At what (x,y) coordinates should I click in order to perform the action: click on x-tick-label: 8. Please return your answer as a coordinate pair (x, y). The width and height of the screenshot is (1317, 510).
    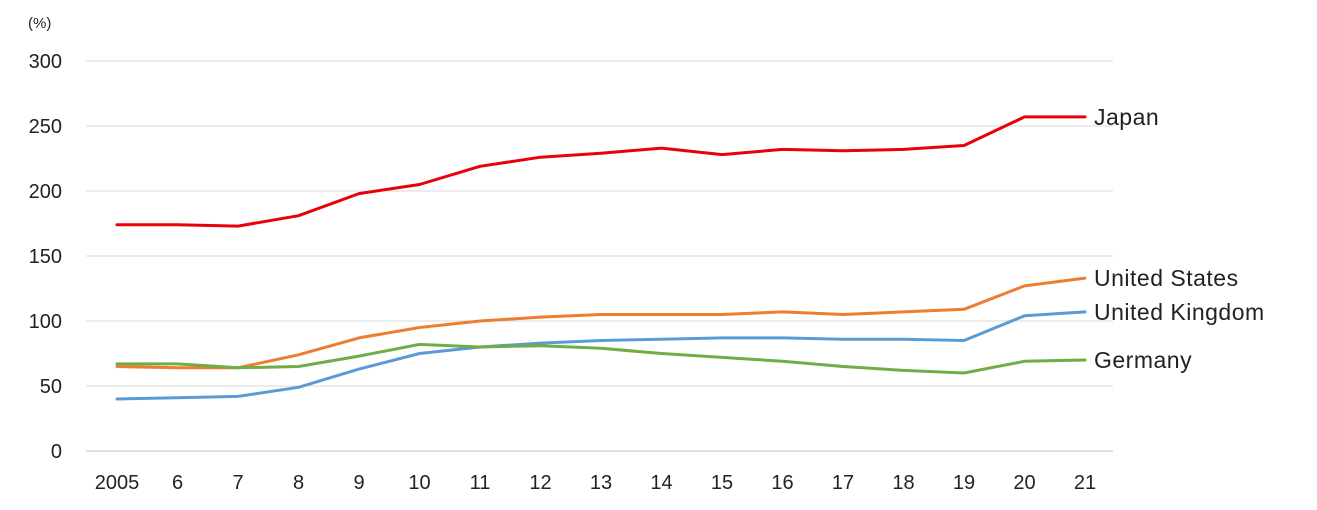
    Looking at the image, I should click on (298, 483).